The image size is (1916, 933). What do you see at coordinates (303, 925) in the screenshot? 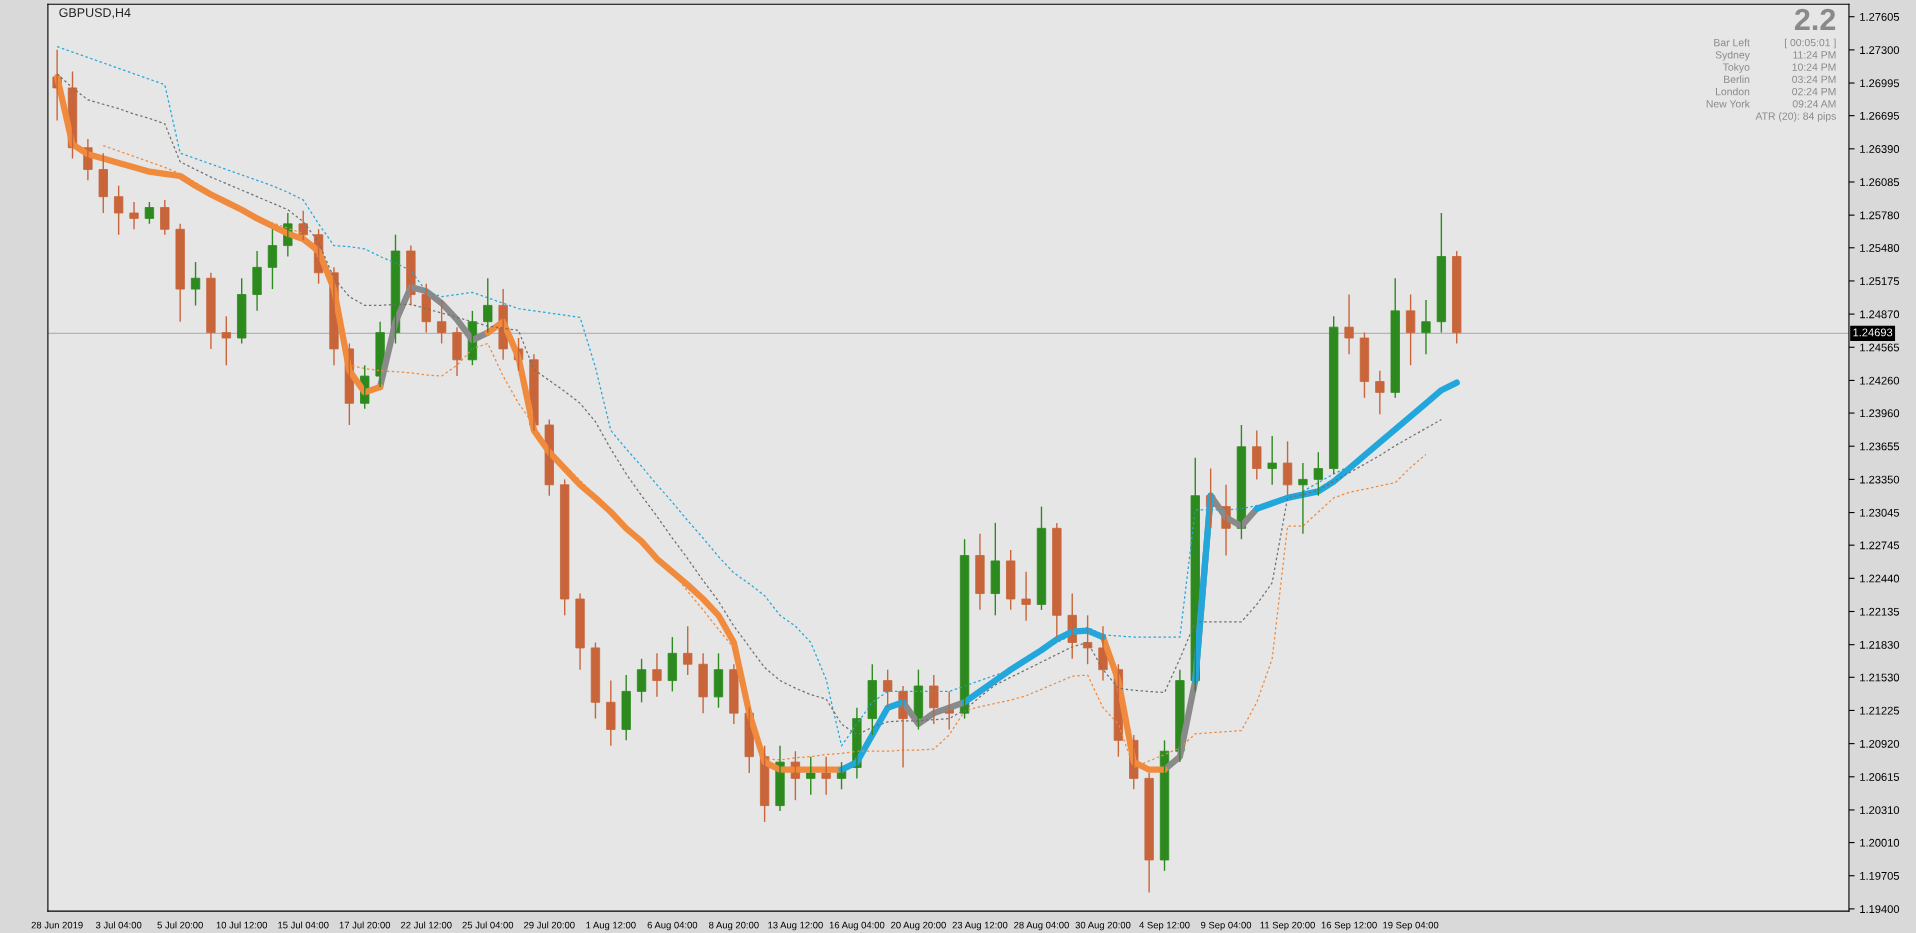
I see `x-tick-label: 15 Jul 04:00` at bounding box center [303, 925].